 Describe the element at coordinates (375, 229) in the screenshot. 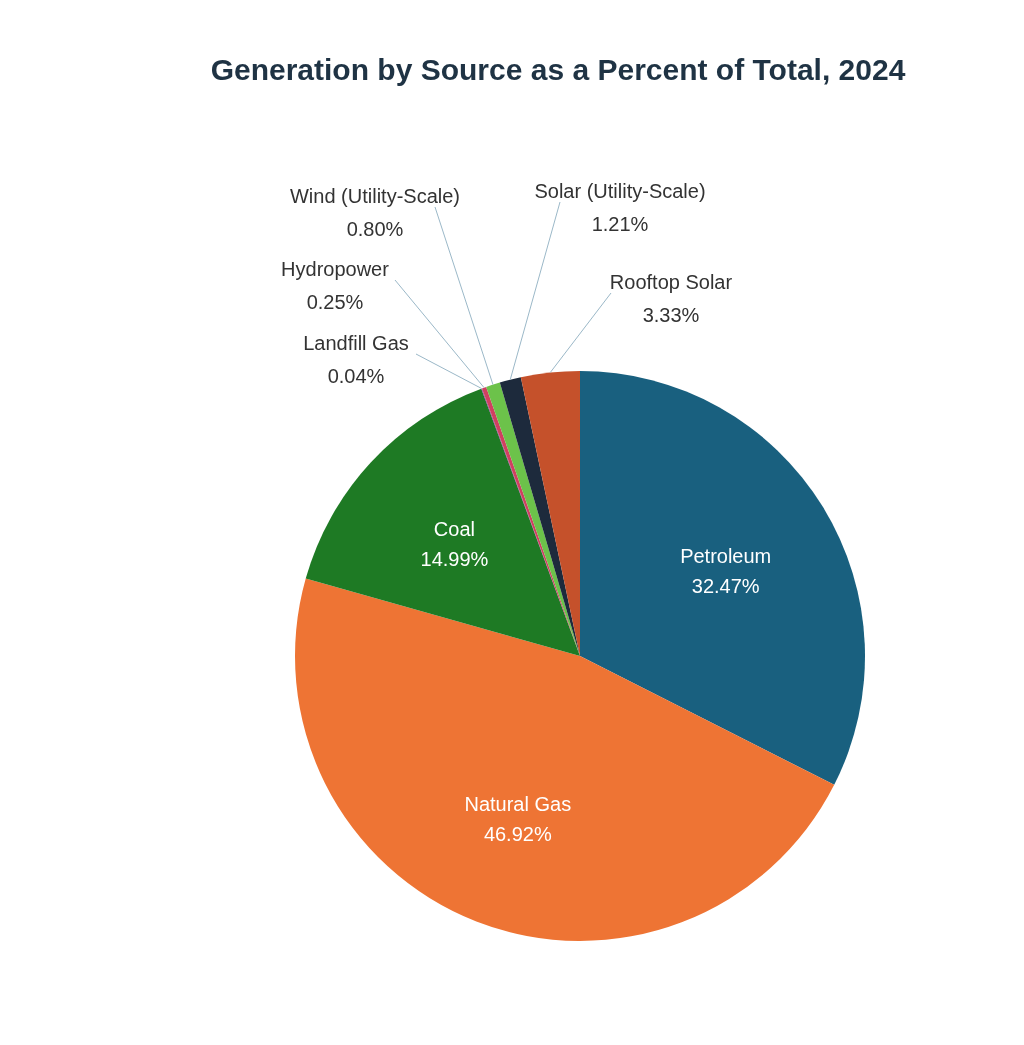

I see `data-label: 0.80%` at that location.